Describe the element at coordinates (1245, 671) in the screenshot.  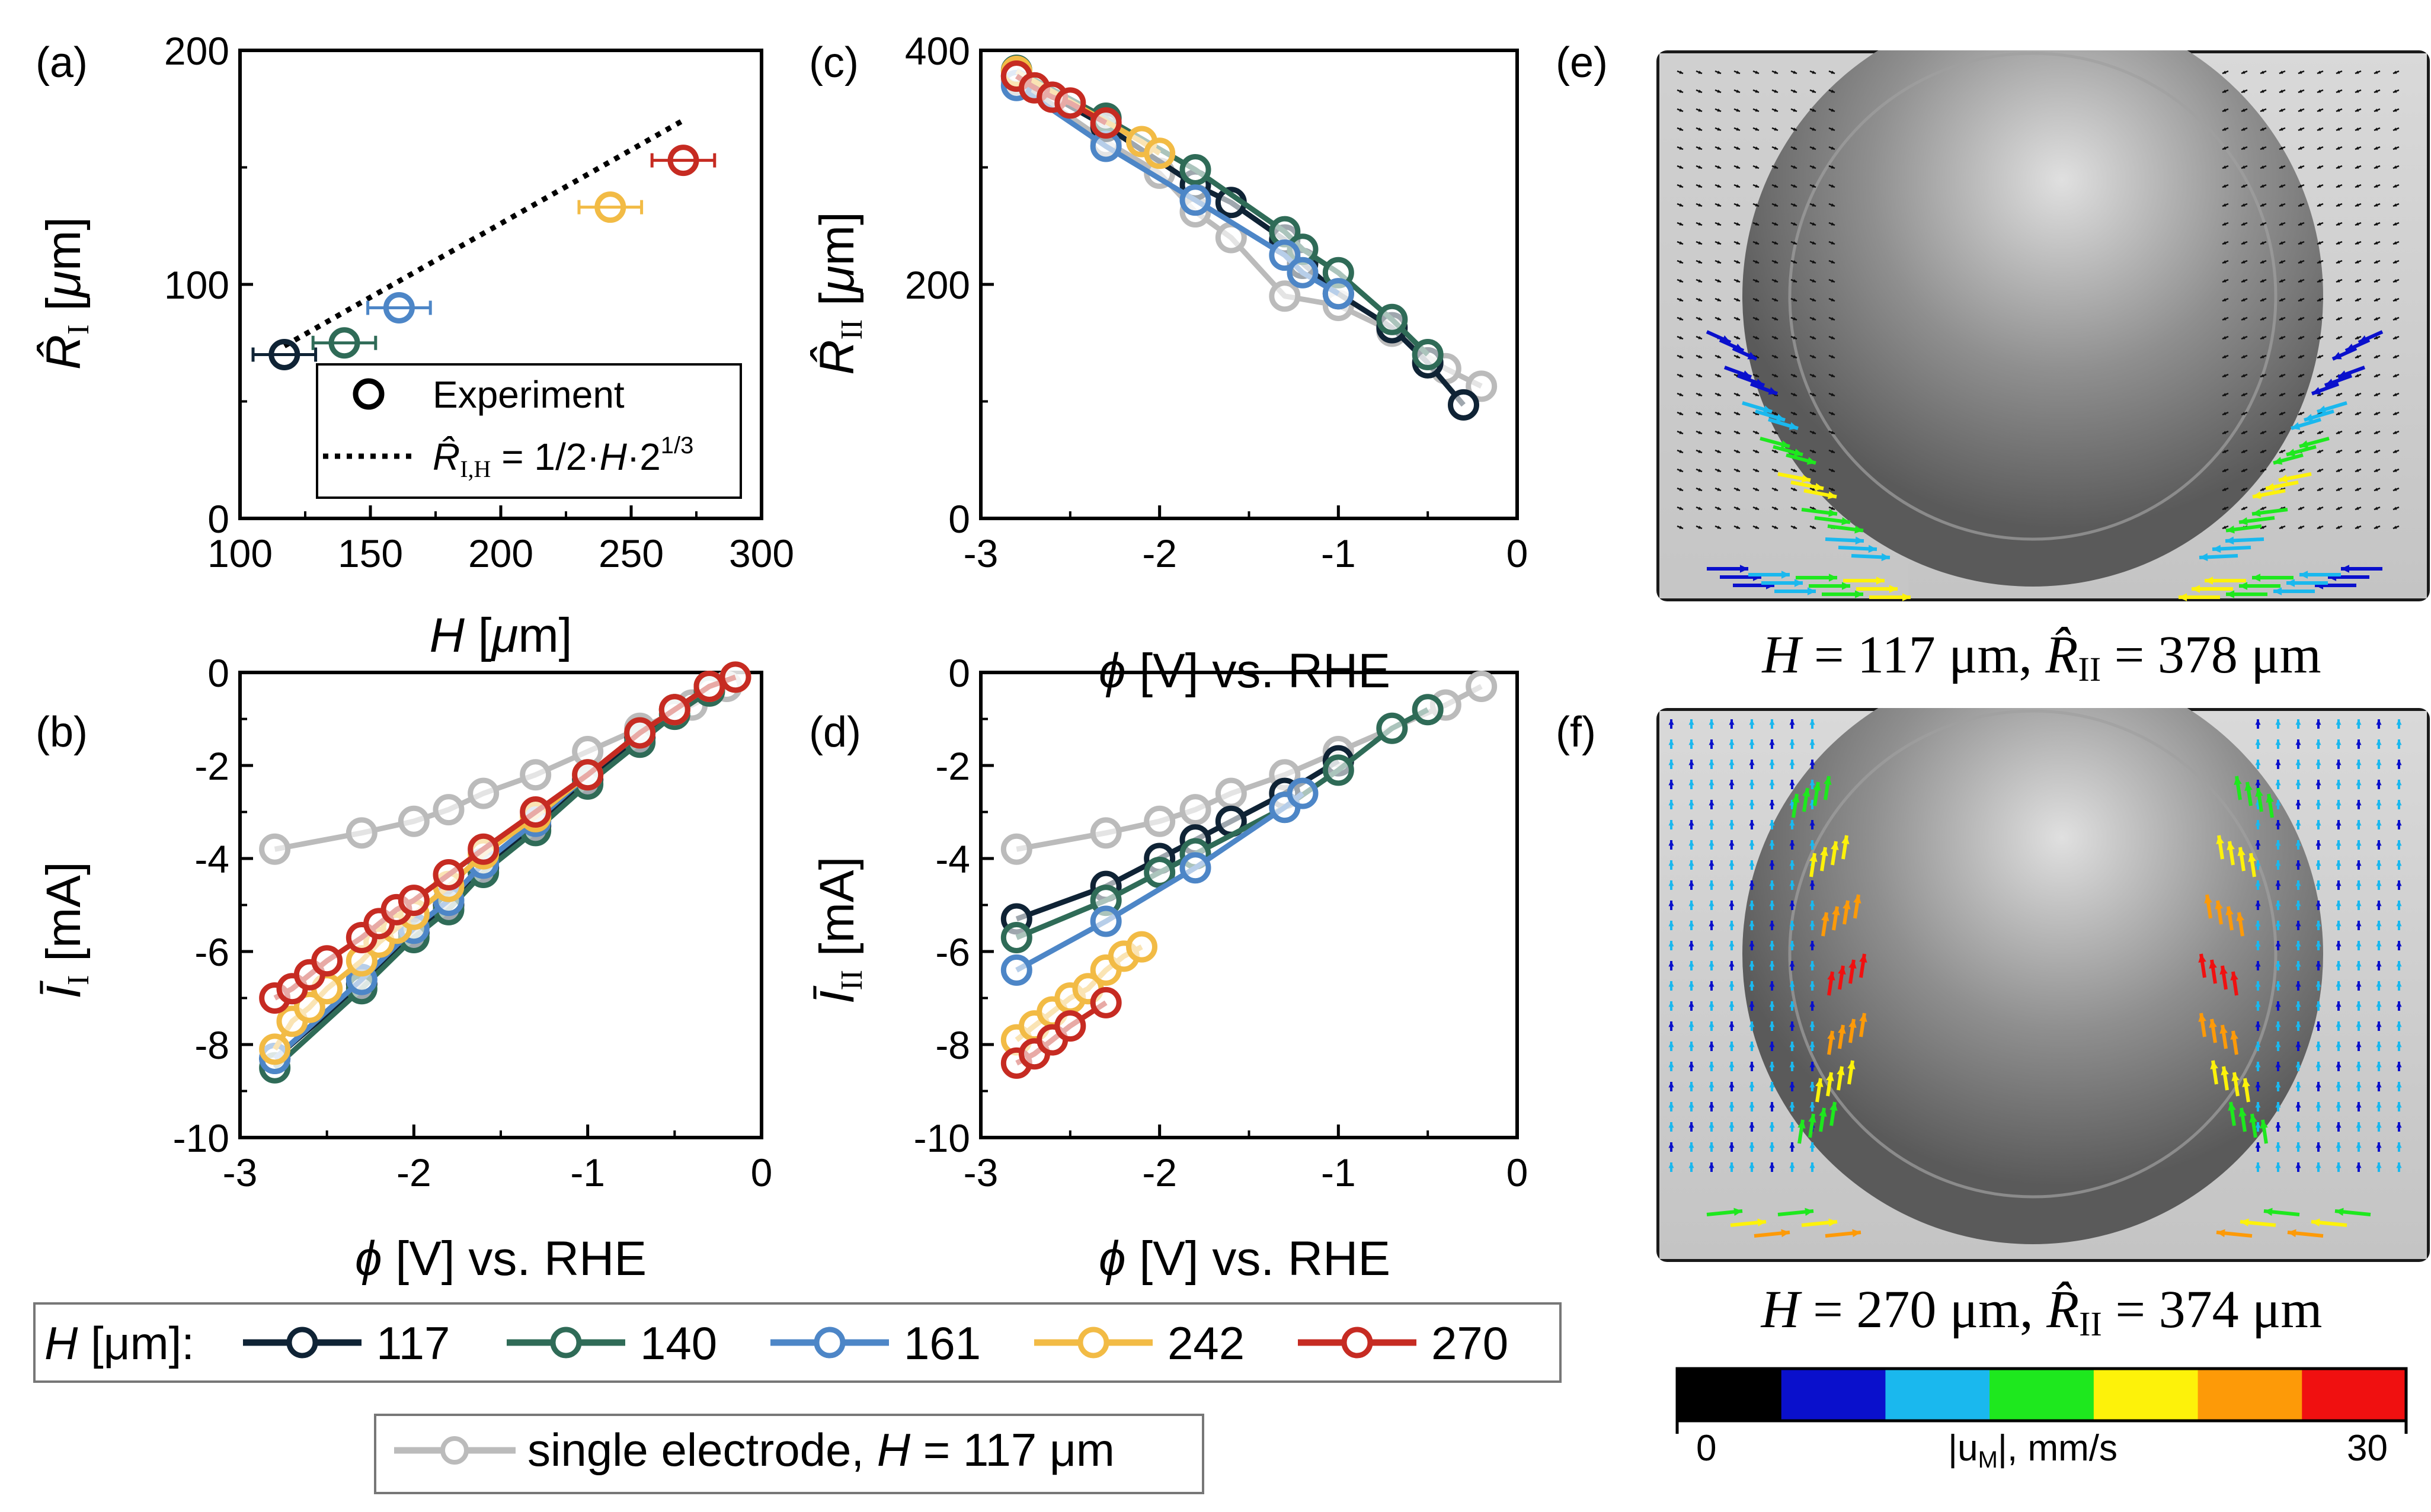
I see `chart-c-xlabel: ϕ [V] vs. RHE` at that location.